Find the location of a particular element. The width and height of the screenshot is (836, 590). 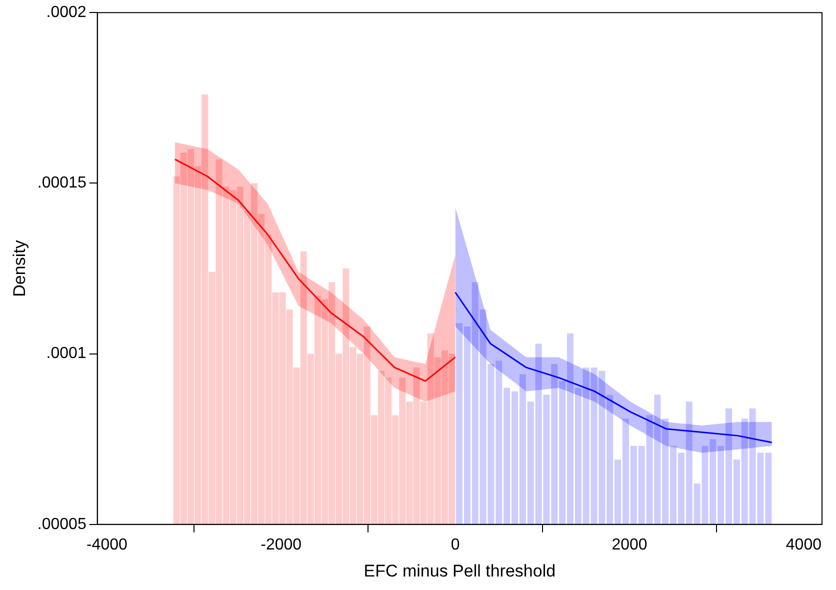

x-tick-label: -4000 is located at coordinates (107, 545).